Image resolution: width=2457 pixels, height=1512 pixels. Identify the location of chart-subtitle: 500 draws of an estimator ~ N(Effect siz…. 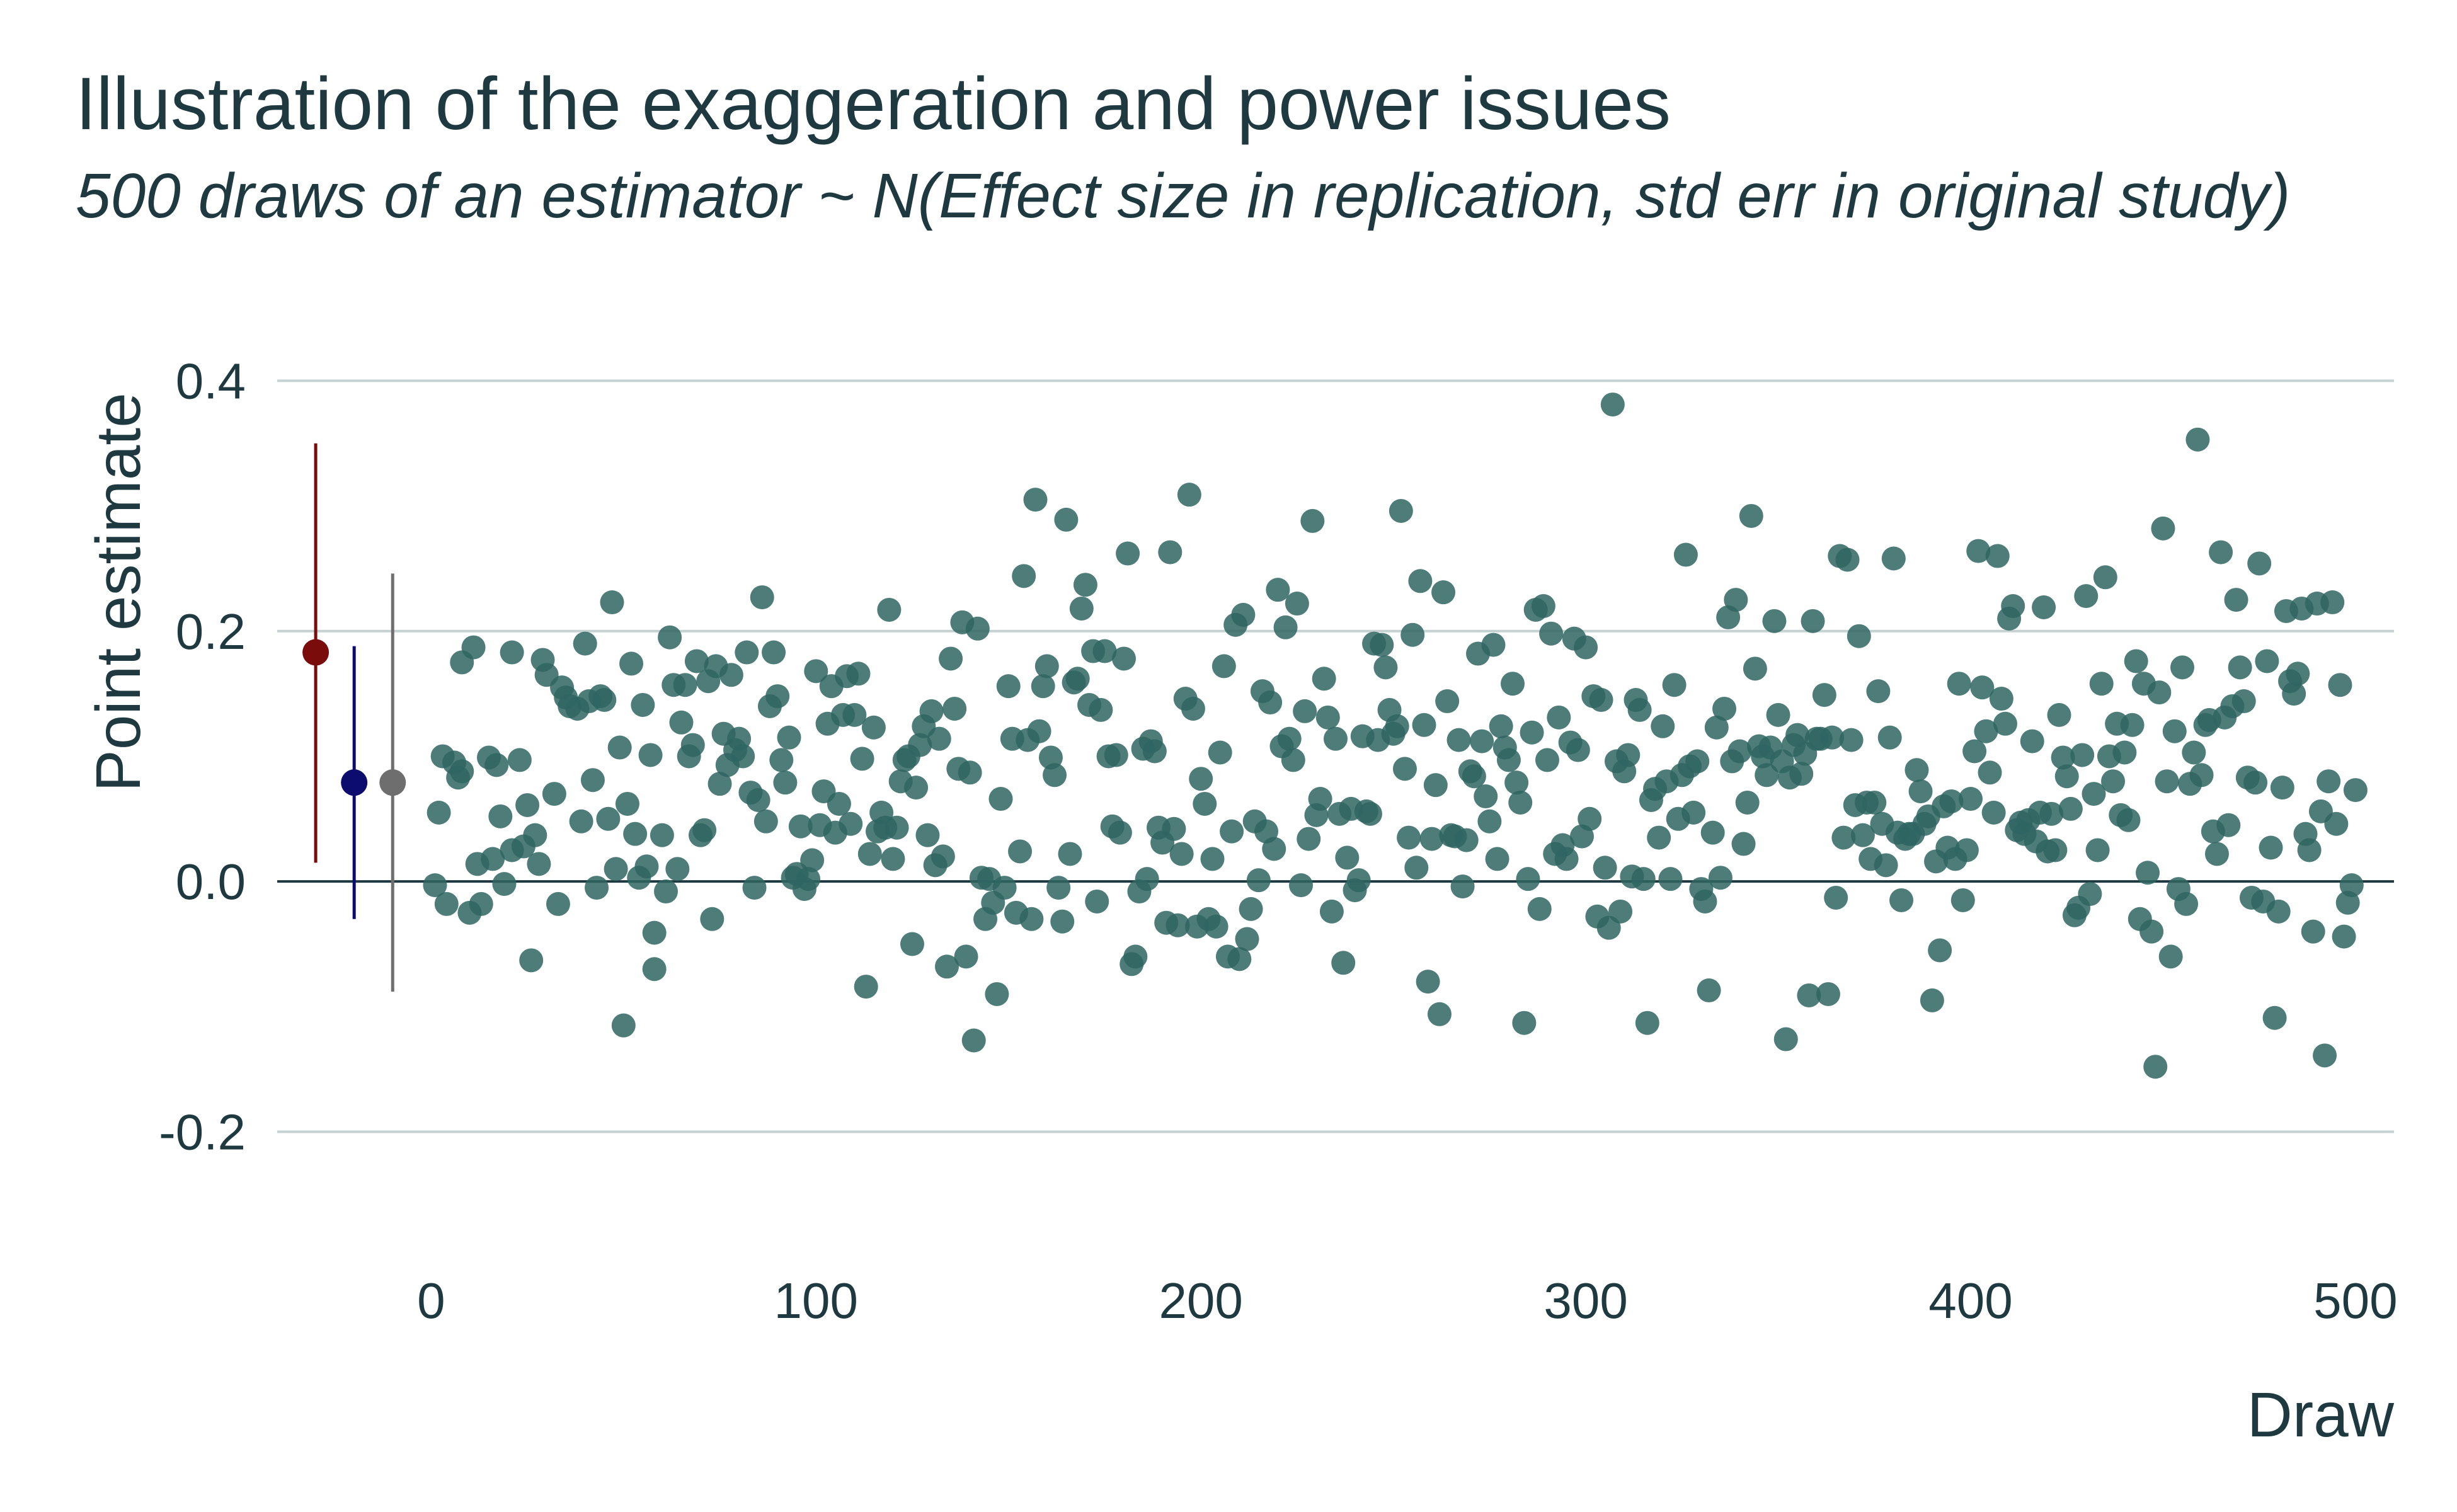
(1183, 196).